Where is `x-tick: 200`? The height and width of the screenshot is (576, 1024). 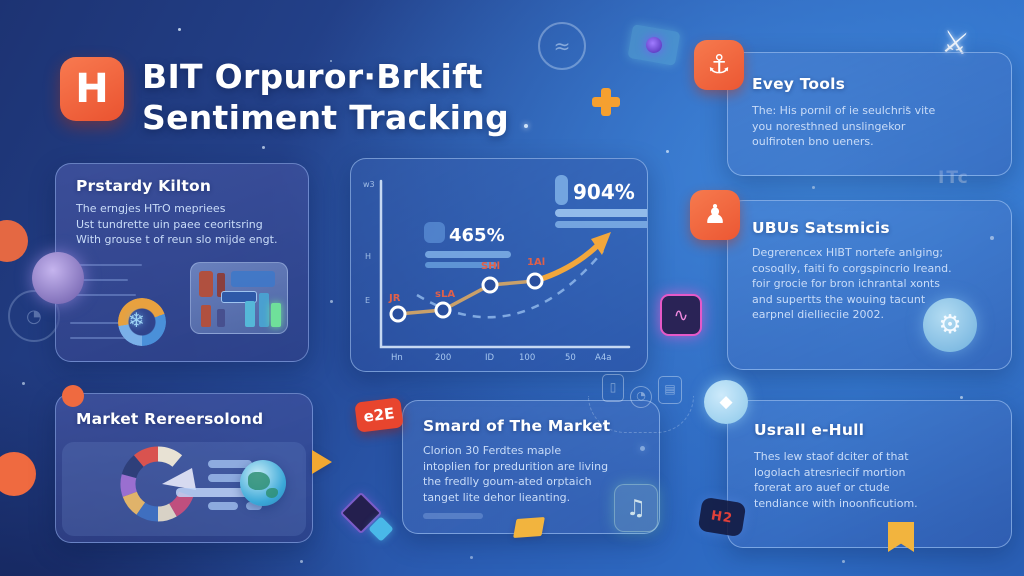
x-tick: 200 is located at coordinates (443, 358).